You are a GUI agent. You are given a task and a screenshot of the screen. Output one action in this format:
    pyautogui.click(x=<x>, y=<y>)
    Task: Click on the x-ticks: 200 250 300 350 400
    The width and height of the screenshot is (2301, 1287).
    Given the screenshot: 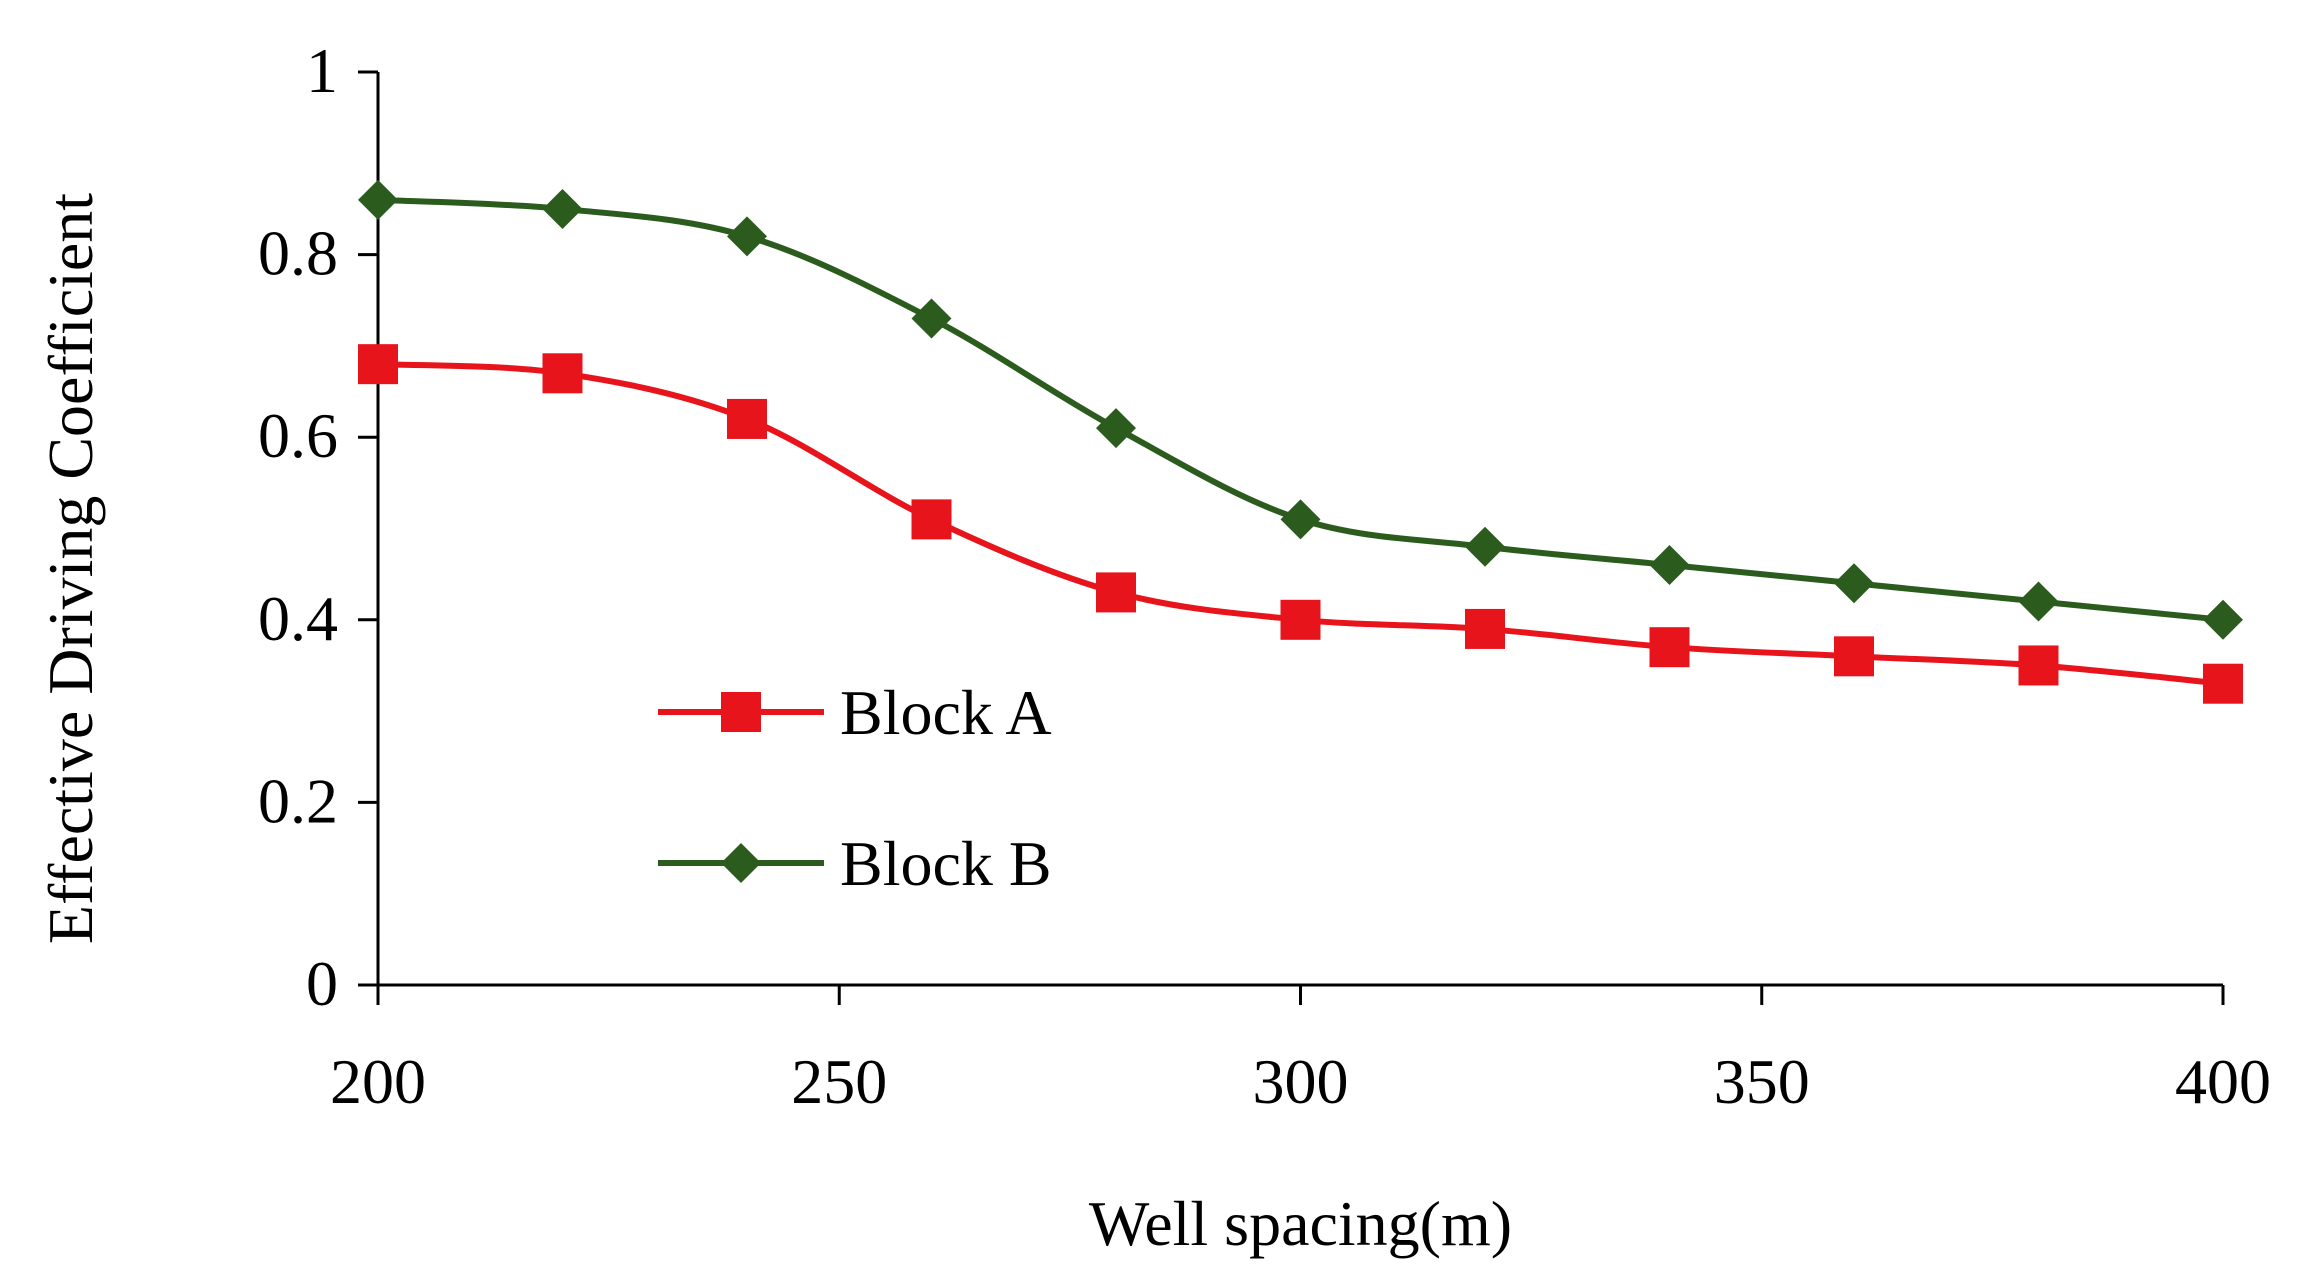 What is the action you would take?
    pyautogui.click(x=1300, y=1051)
    